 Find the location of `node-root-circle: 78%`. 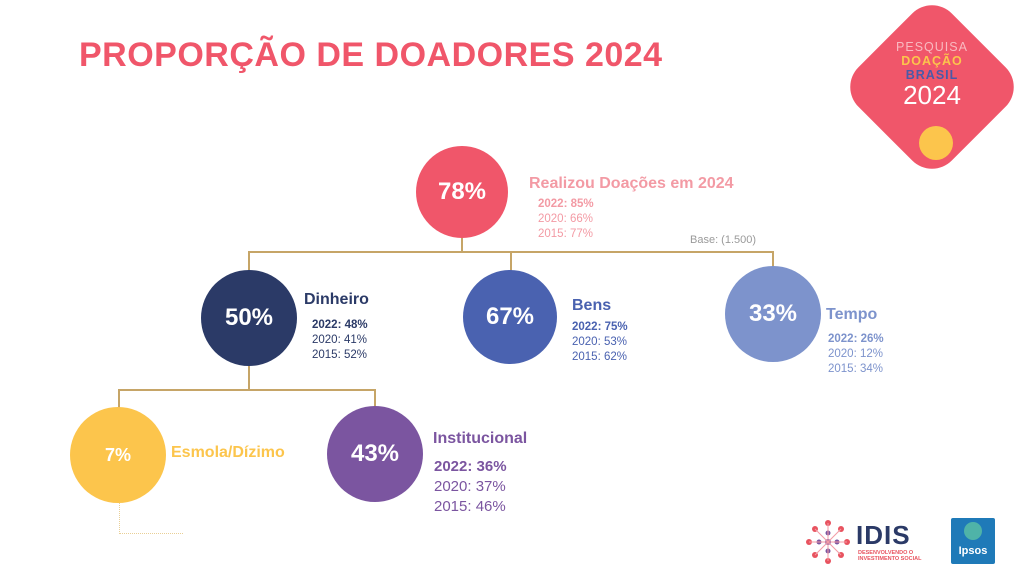

node-root-circle: 78% is located at coordinates (462, 192).